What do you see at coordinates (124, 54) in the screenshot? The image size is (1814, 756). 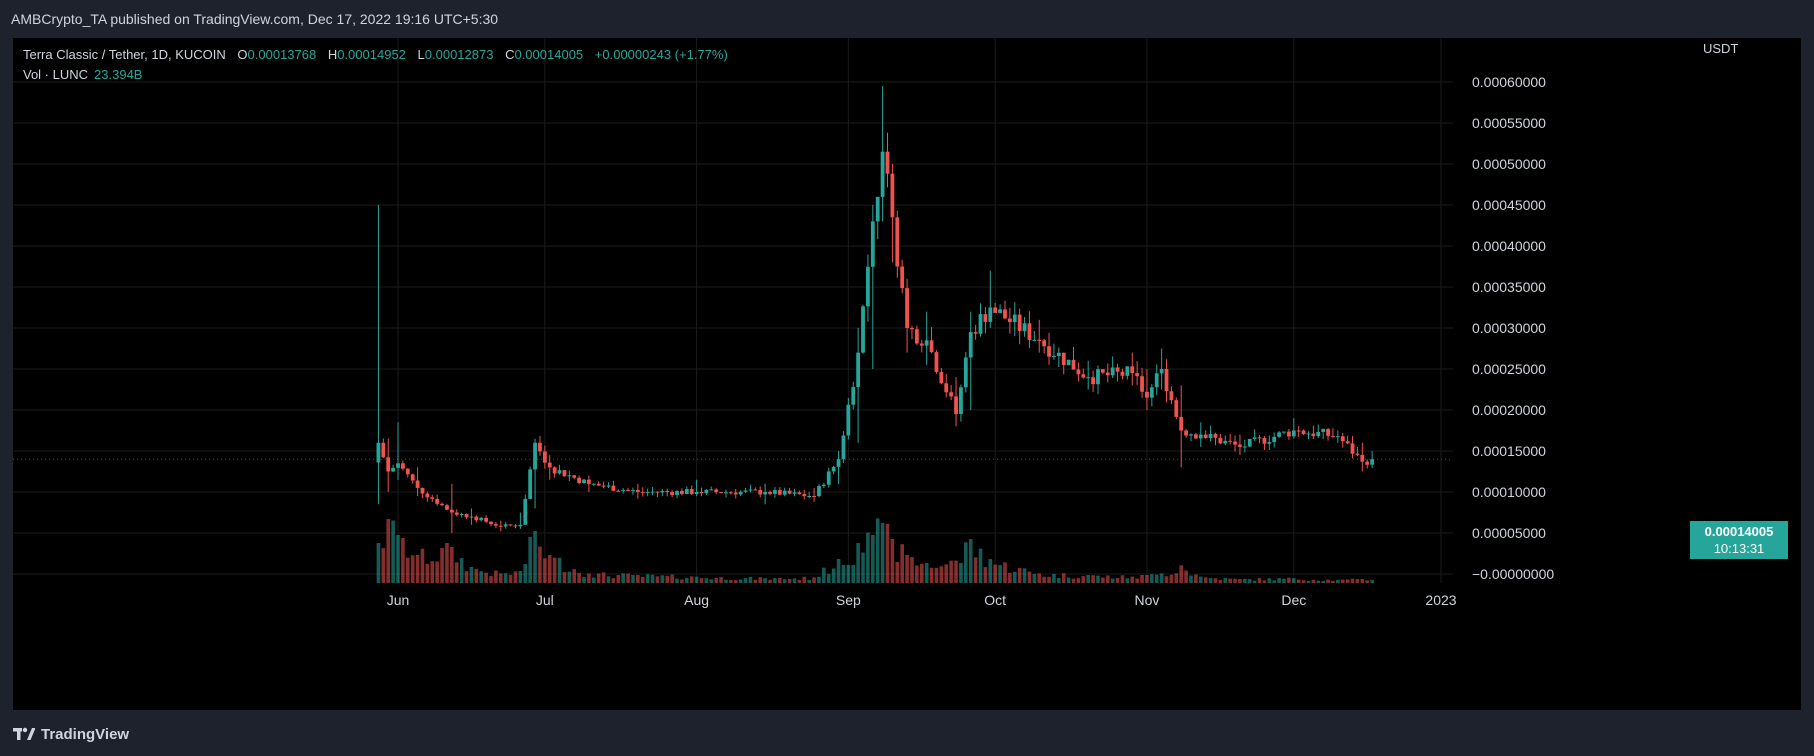 I see `symbol-title: Terra Classic / Tether, 1D, KUCOIN` at bounding box center [124, 54].